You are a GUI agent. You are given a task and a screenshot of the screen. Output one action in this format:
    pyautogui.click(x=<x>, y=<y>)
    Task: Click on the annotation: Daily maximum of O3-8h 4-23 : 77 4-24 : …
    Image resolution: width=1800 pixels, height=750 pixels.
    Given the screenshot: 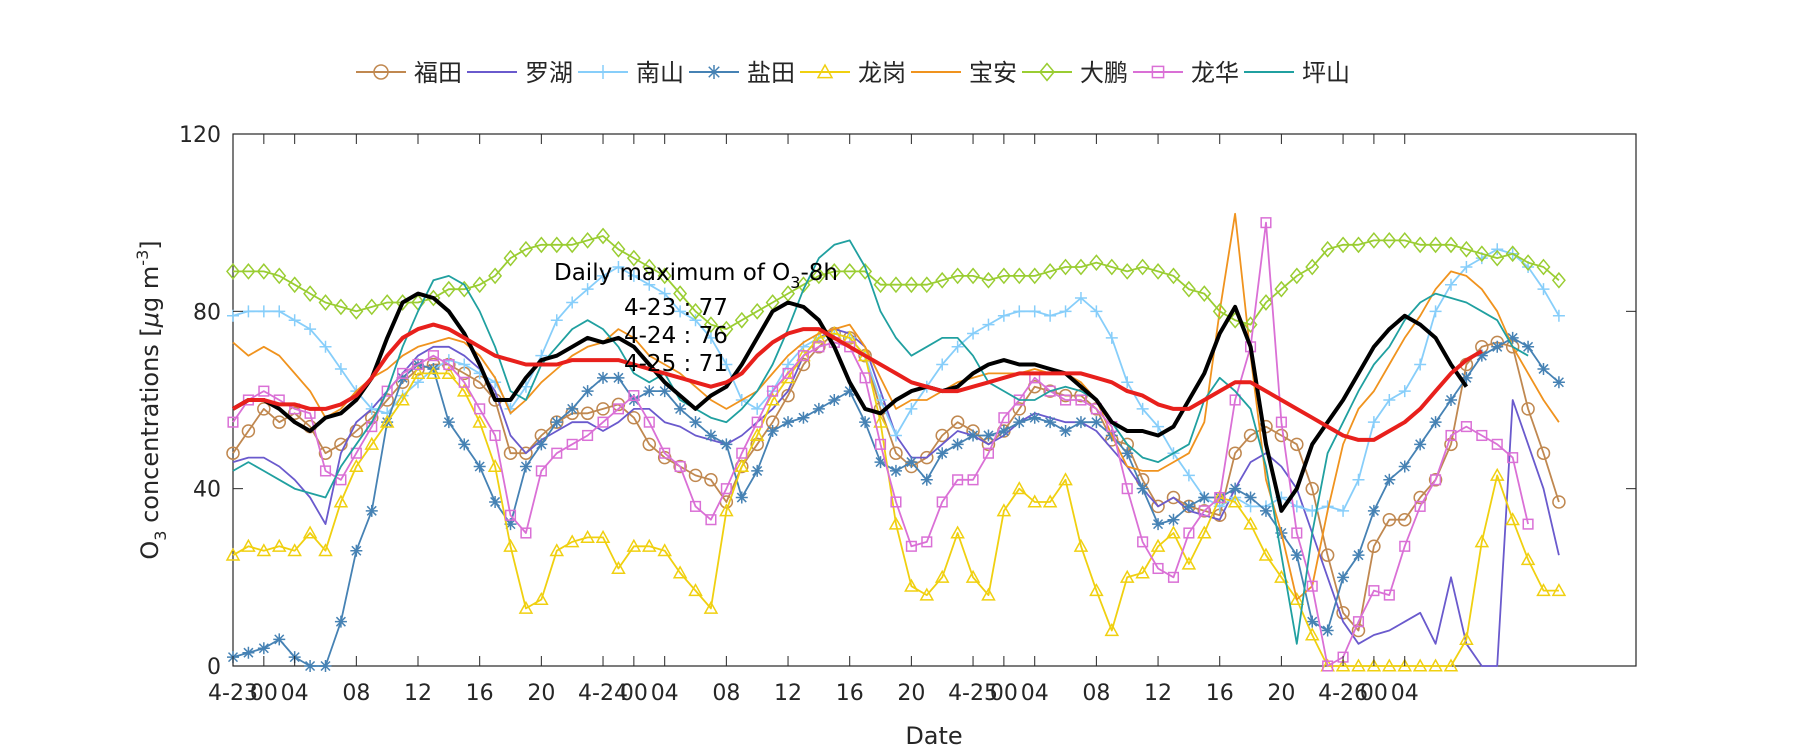 What is the action you would take?
    pyautogui.click(x=696, y=318)
    